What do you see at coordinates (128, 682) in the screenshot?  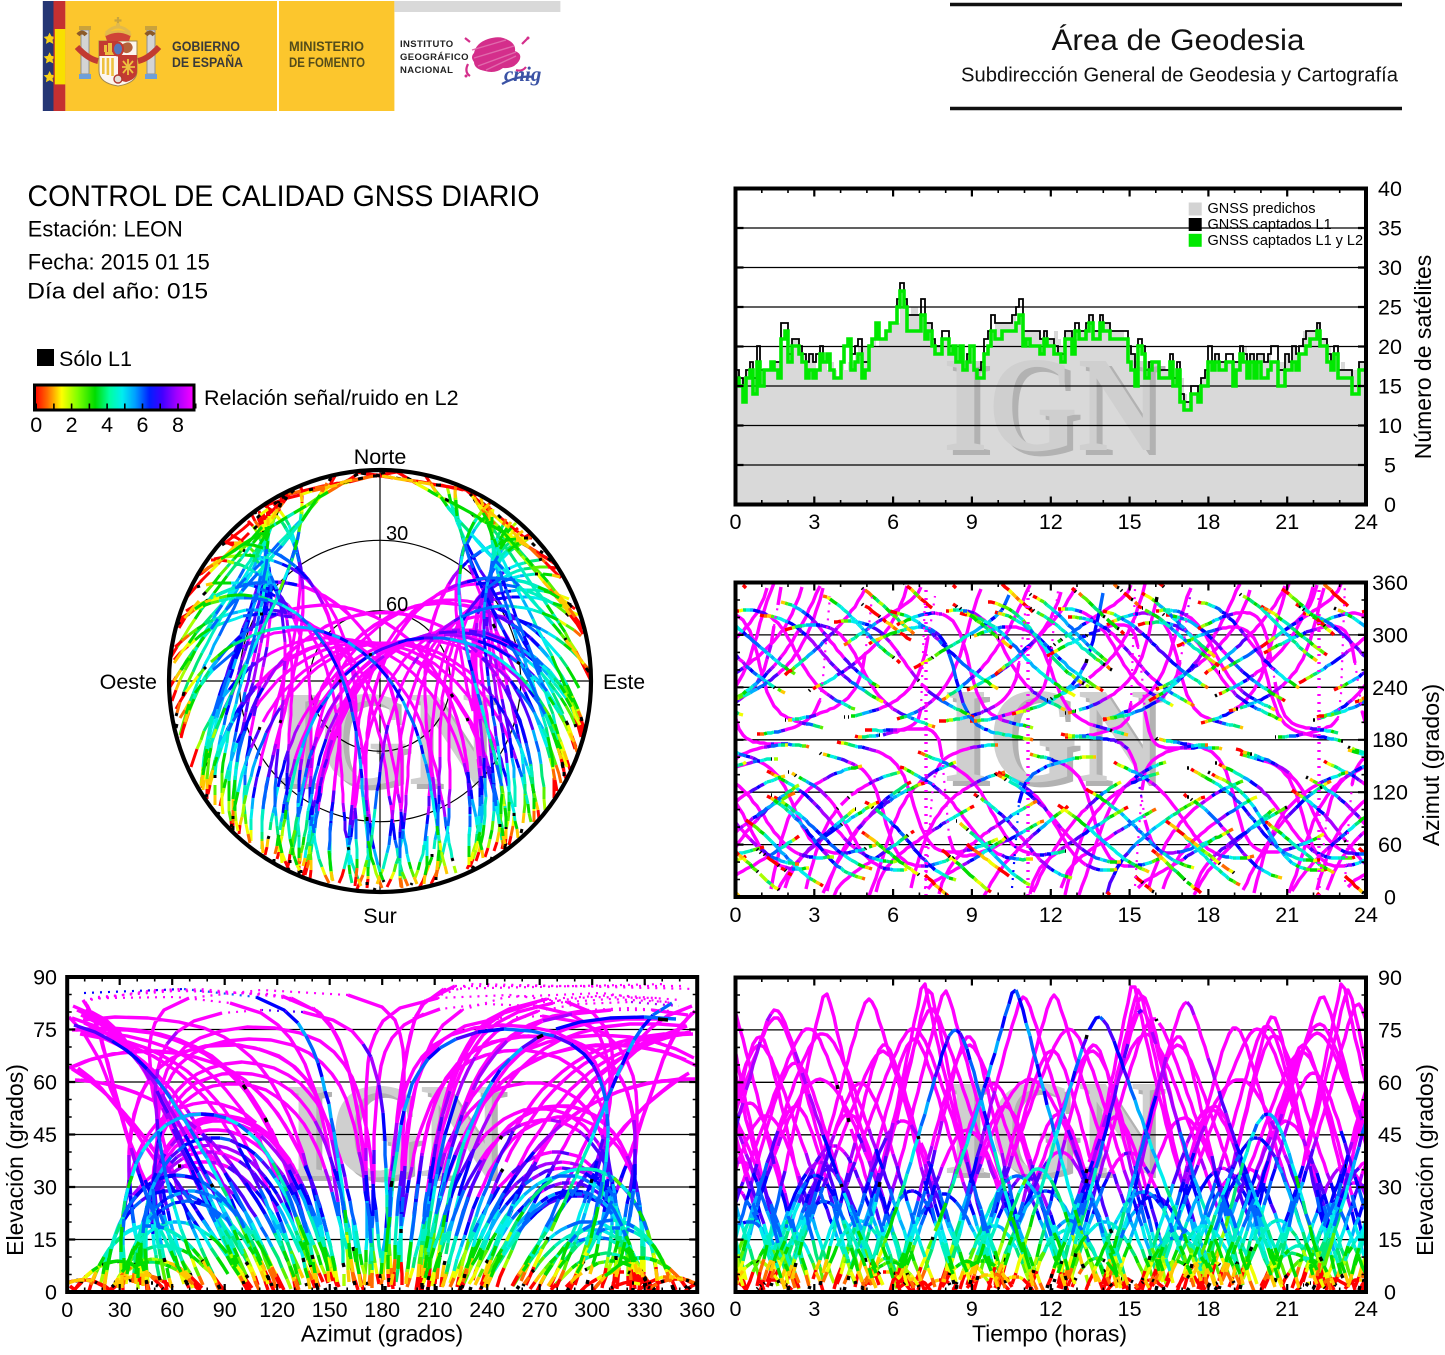 I see `svg-text: Oeste` at bounding box center [128, 682].